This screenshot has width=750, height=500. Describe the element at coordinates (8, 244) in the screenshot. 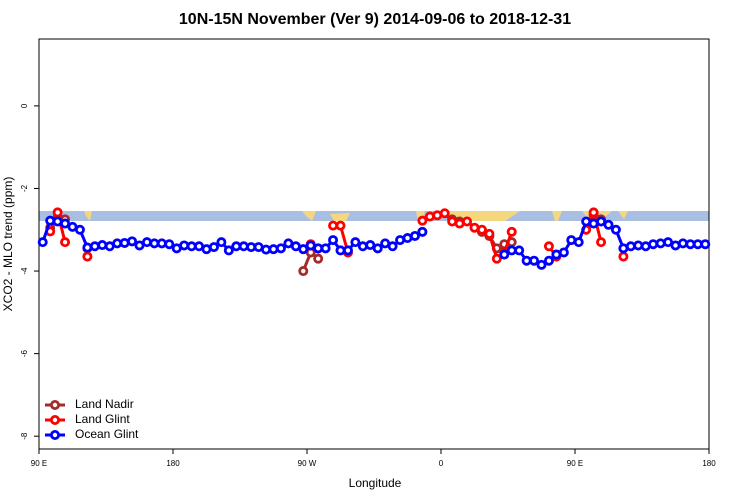

I see `y-axis-label: XCO2 - MLO trend (ppm)` at that location.